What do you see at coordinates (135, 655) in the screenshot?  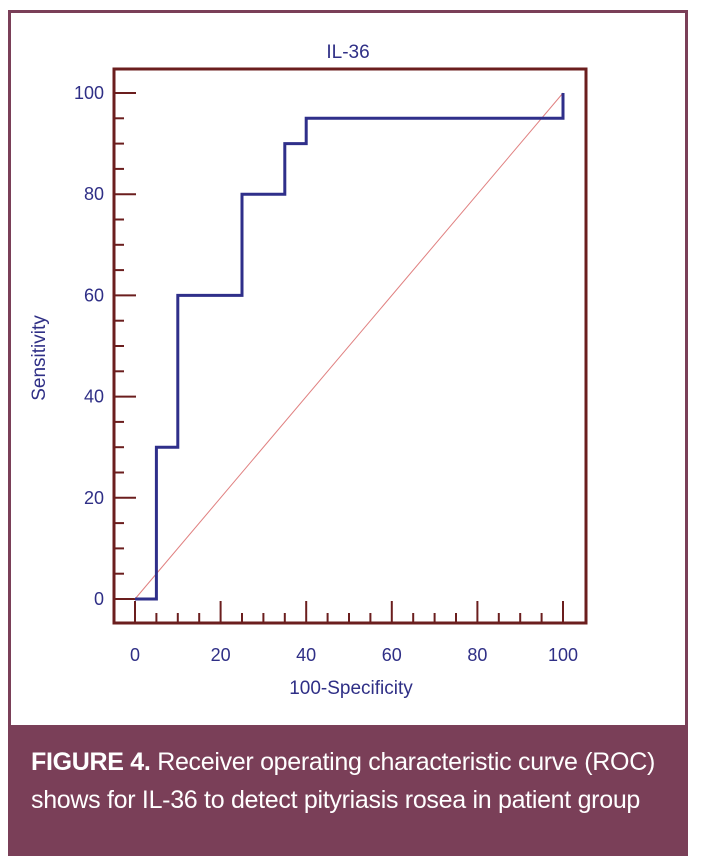 I see `x-tick-label: 0` at bounding box center [135, 655].